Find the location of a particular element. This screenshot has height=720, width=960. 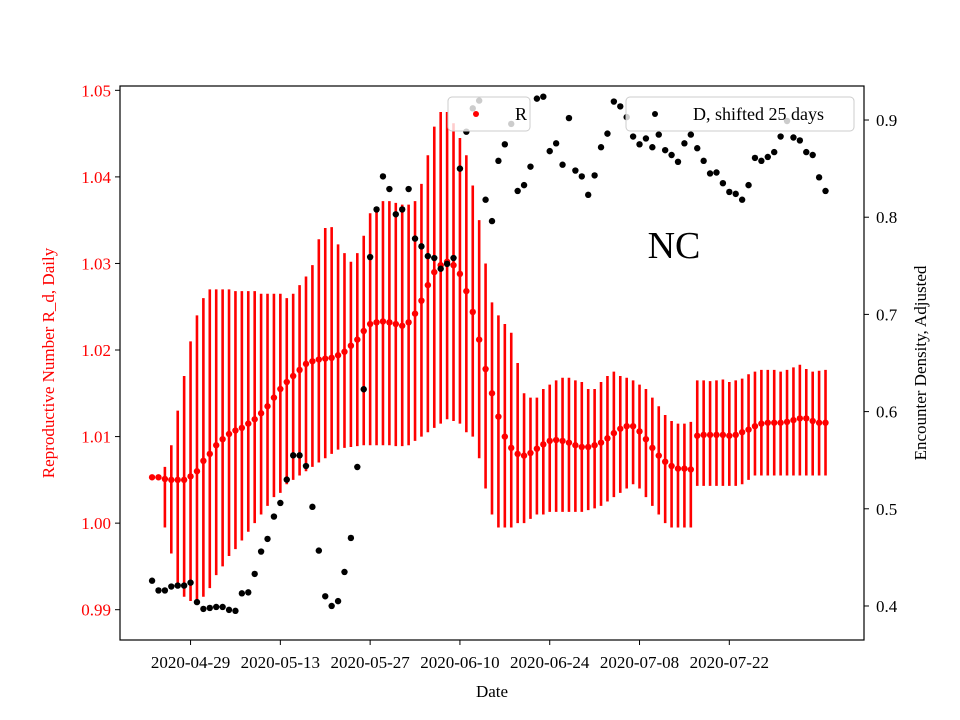

legend-r-marker is located at coordinates (476, 114).